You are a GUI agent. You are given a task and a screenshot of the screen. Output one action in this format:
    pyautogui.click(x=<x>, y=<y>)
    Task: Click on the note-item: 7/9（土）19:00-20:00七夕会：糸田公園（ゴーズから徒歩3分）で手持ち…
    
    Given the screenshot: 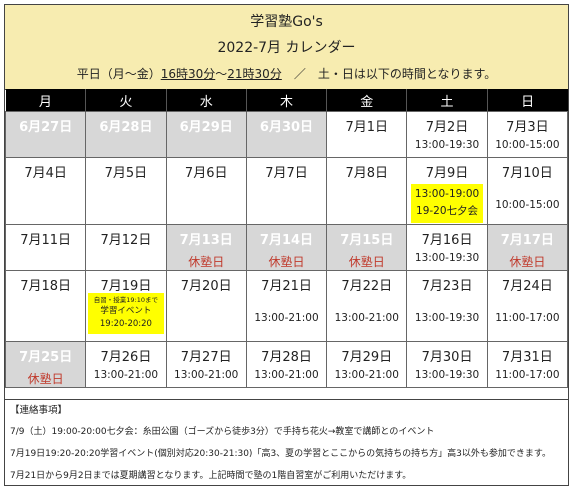 What is the action you would take?
    pyautogui.click(x=222, y=432)
    